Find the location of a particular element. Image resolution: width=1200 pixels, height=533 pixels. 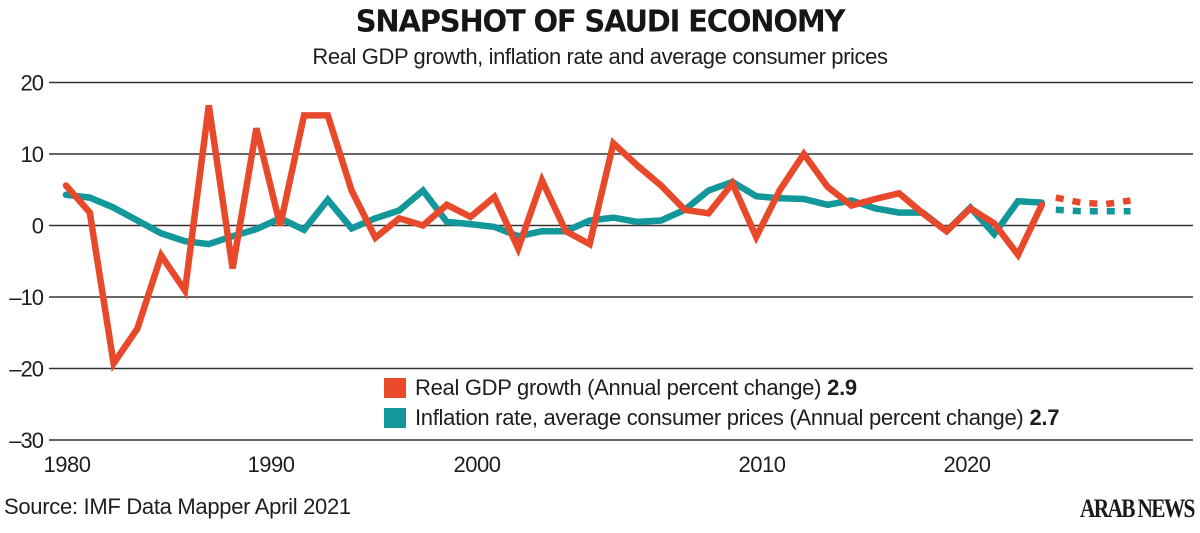

y-tick-label: –20 is located at coordinates (26, 369).